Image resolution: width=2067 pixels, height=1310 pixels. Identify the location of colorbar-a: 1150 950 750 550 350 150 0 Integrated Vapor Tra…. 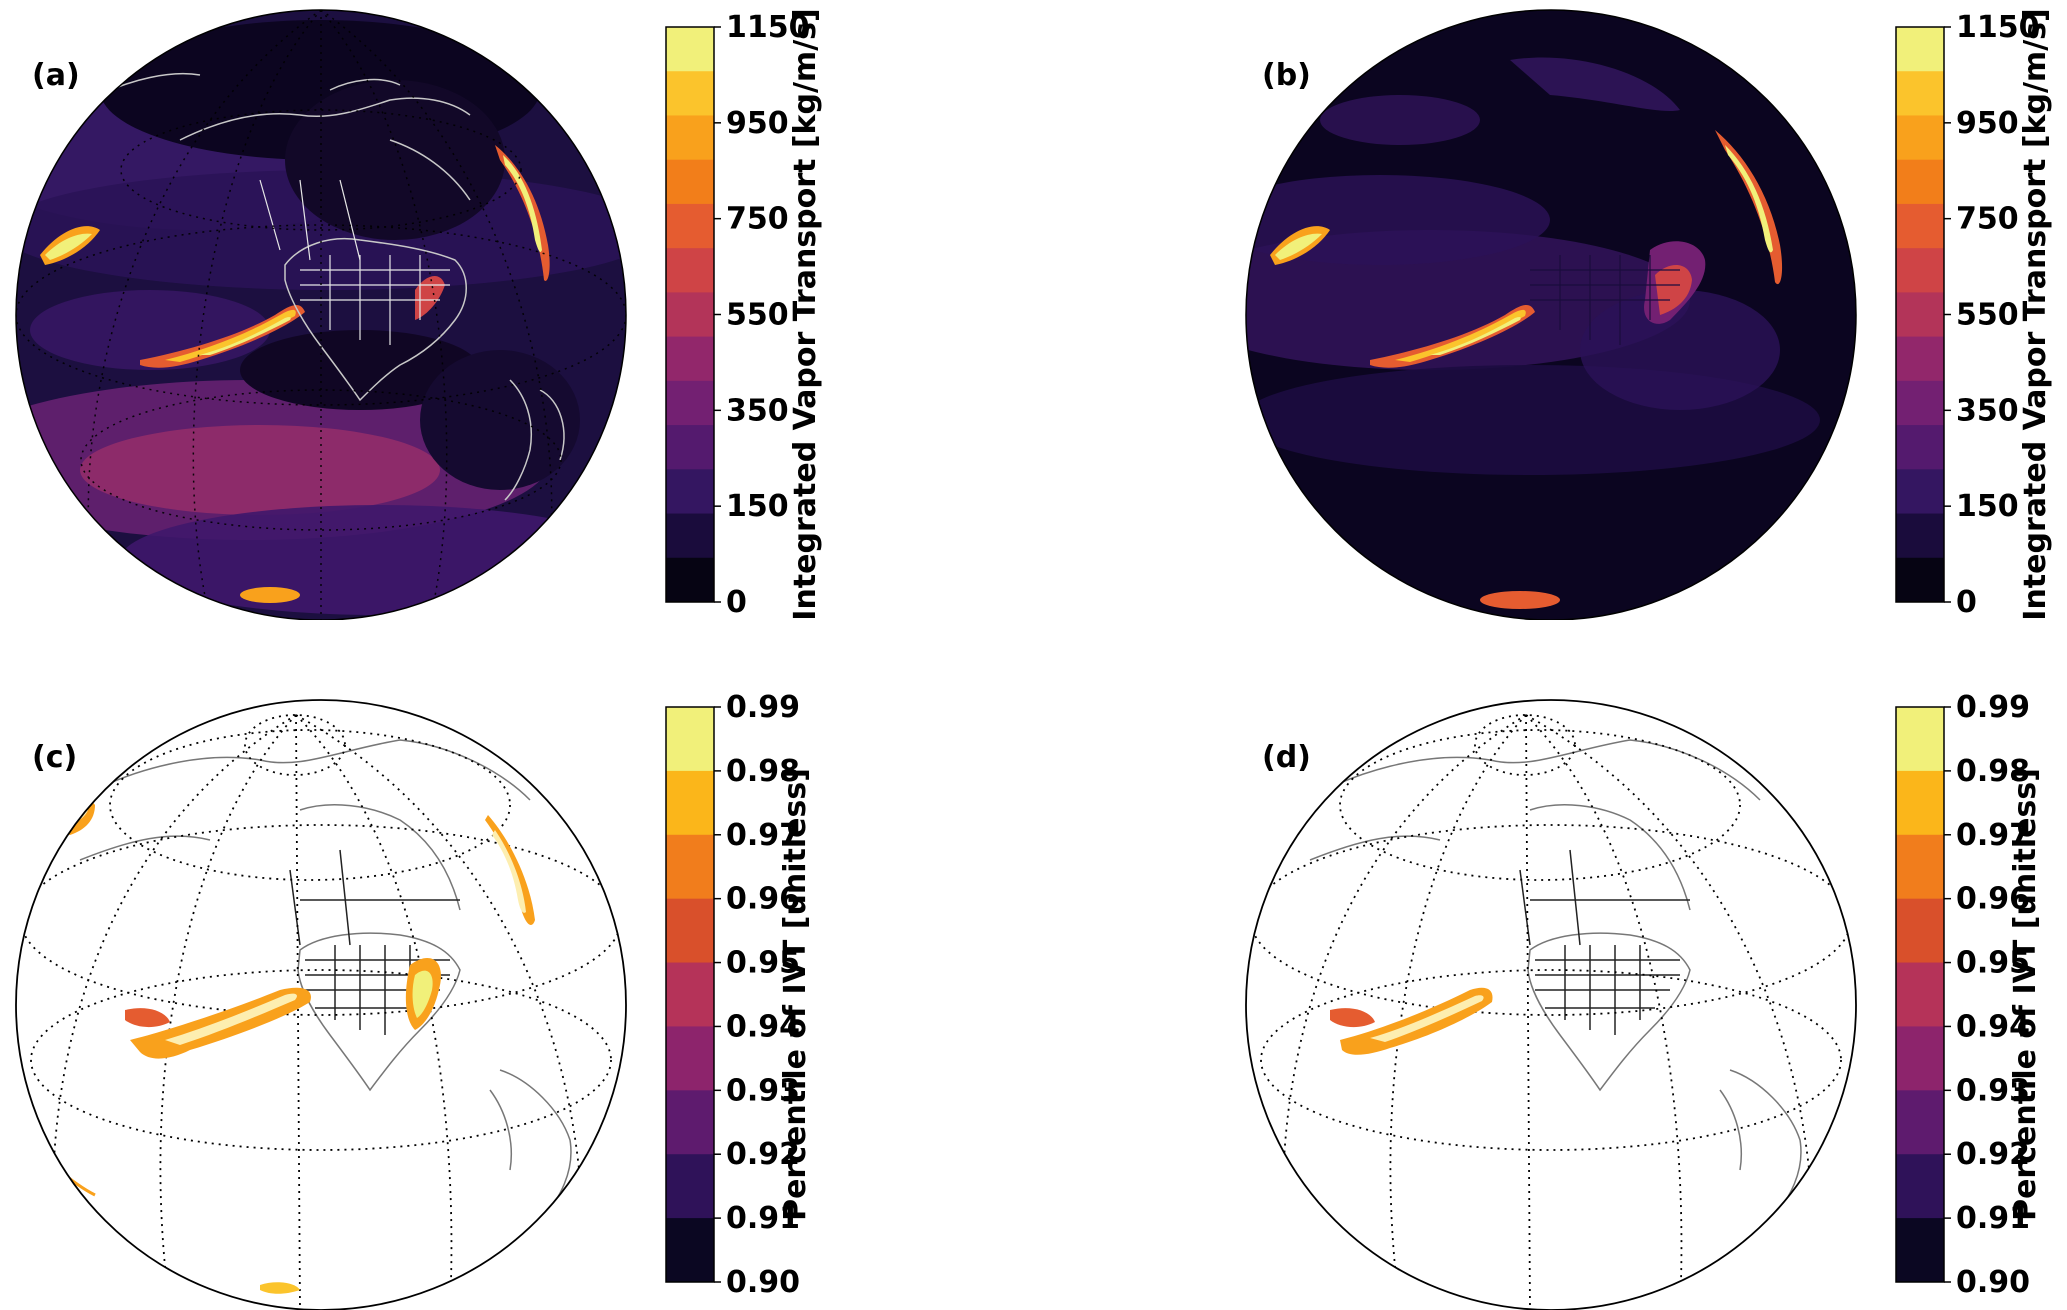
(744, 314).